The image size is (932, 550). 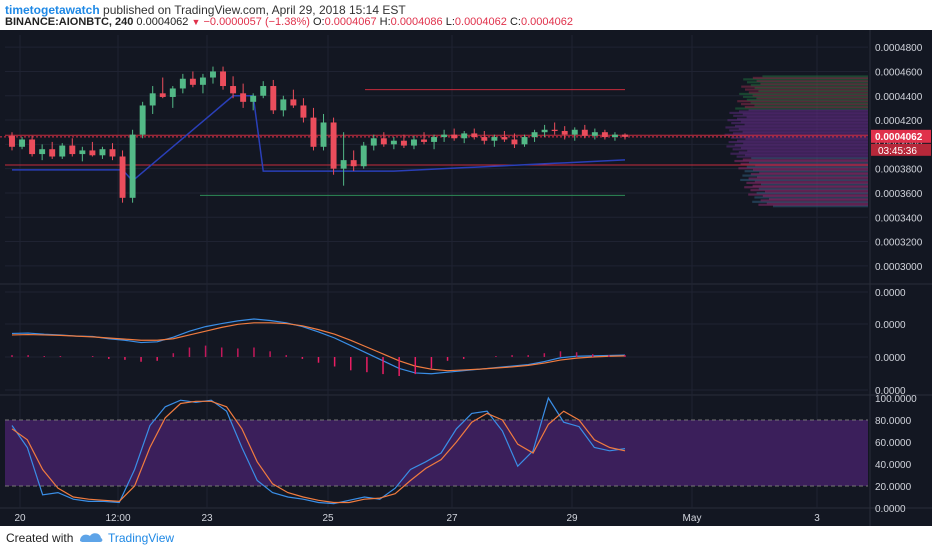 What do you see at coordinates (901, 149) in the screenshot?
I see `countdown-badge` at bounding box center [901, 149].